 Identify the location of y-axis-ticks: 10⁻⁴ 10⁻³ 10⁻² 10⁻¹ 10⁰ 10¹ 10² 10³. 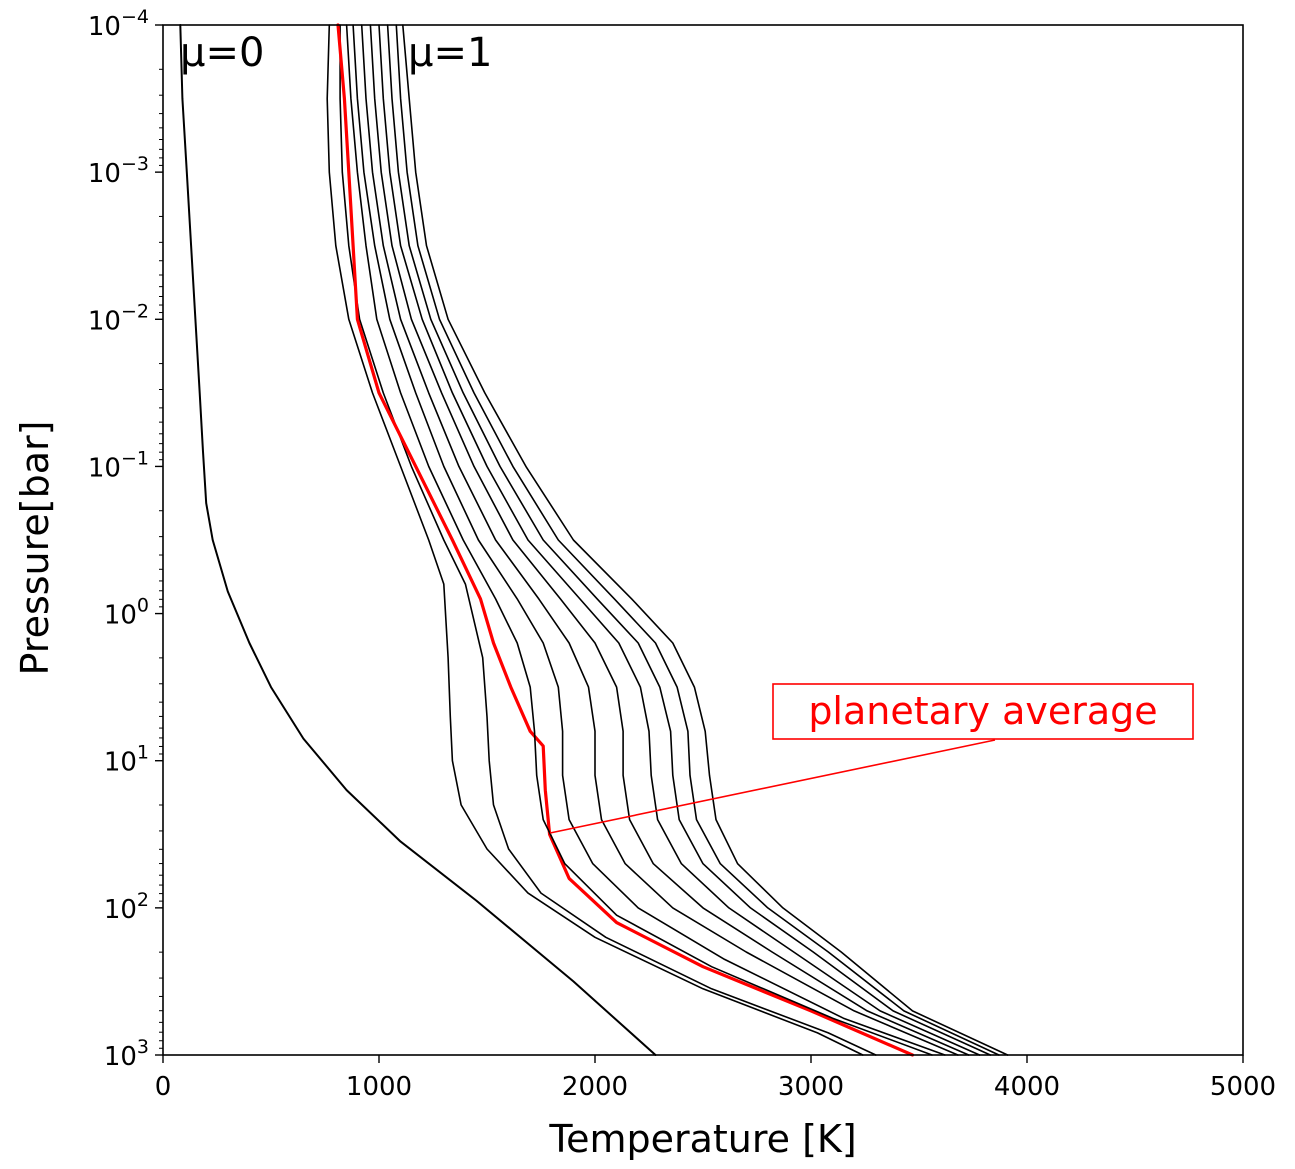
(125, 539).